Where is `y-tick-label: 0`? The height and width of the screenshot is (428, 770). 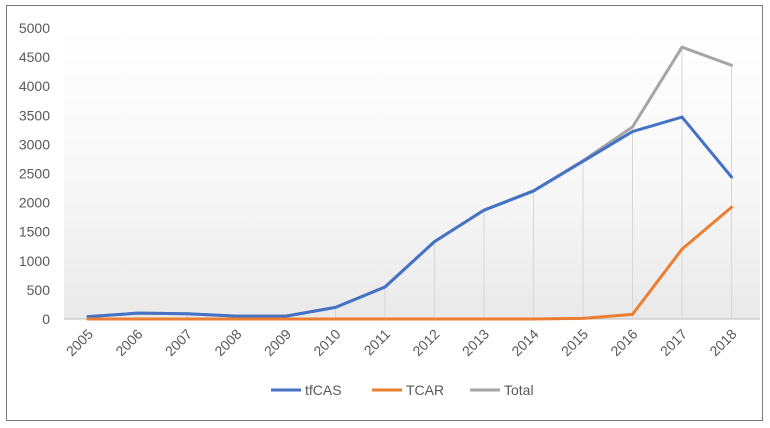 y-tick-label: 0 is located at coordinates (46, 319).